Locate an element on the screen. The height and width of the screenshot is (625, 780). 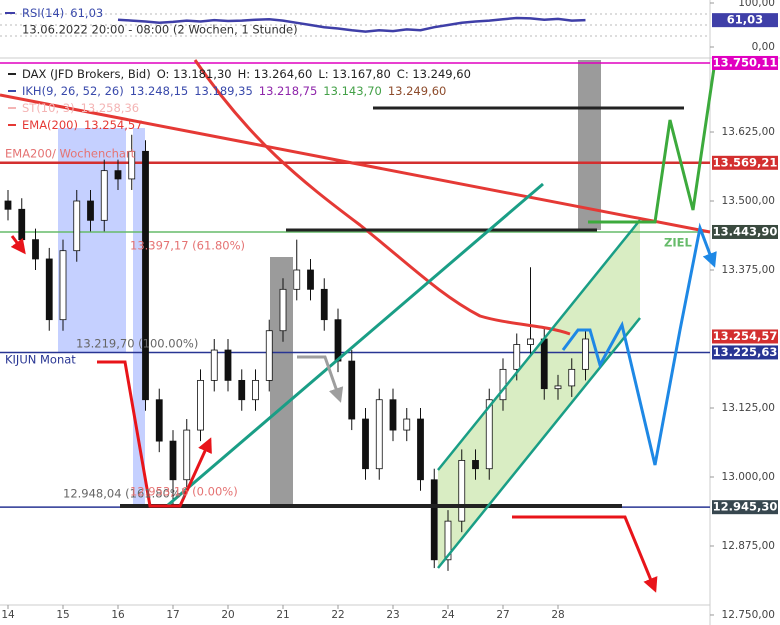
rsi-value: 61,03 is located at coordinates (86, 13).